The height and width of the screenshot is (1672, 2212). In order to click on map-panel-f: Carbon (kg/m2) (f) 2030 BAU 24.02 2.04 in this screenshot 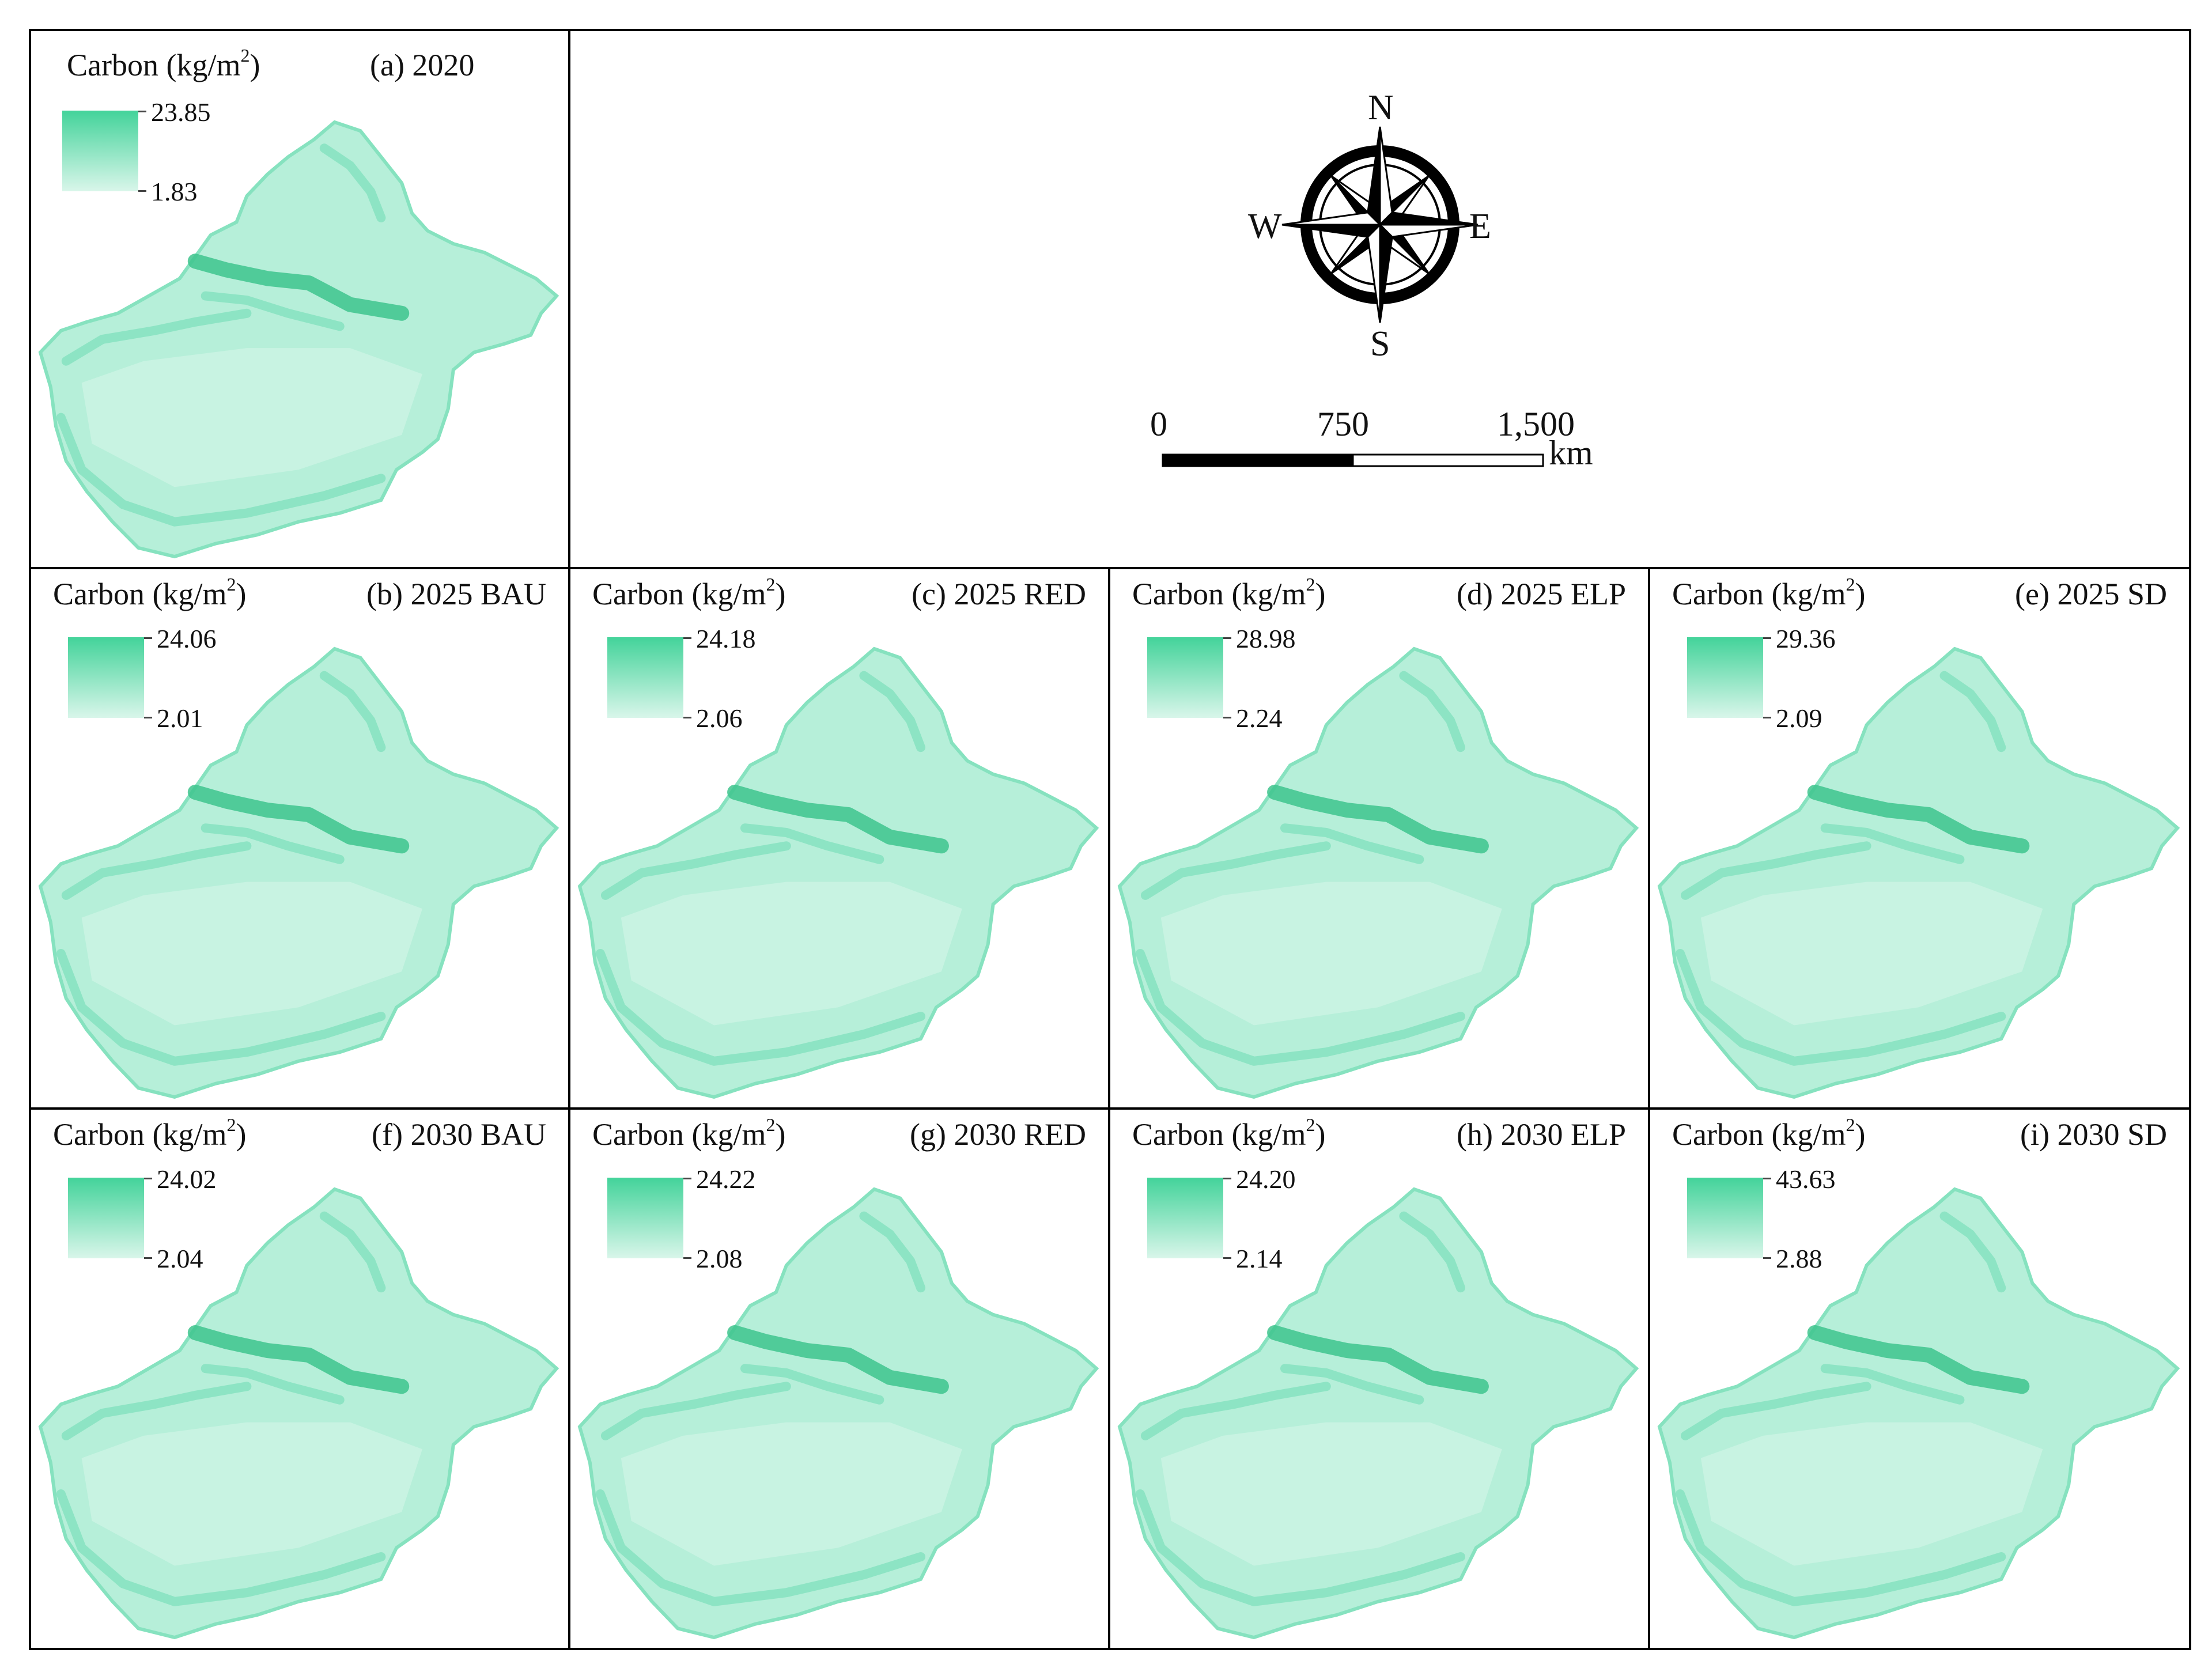, I will do `click(299, 1379)`.